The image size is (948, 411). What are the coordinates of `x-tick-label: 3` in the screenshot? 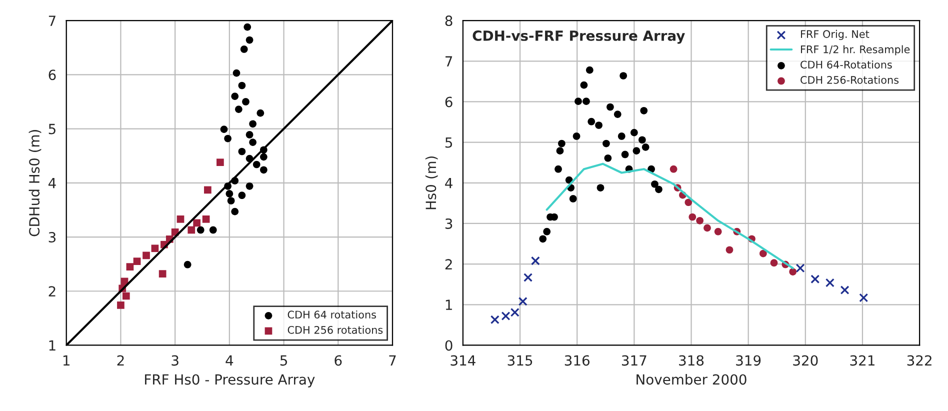 It's located at (175, 360).